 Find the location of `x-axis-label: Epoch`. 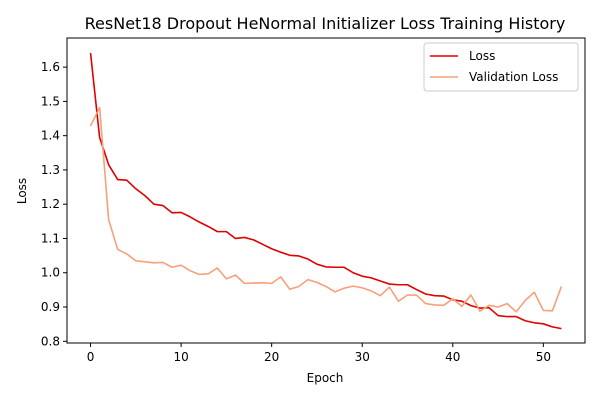

x-axis-label: Epoch is located at coordinates (325, 378).